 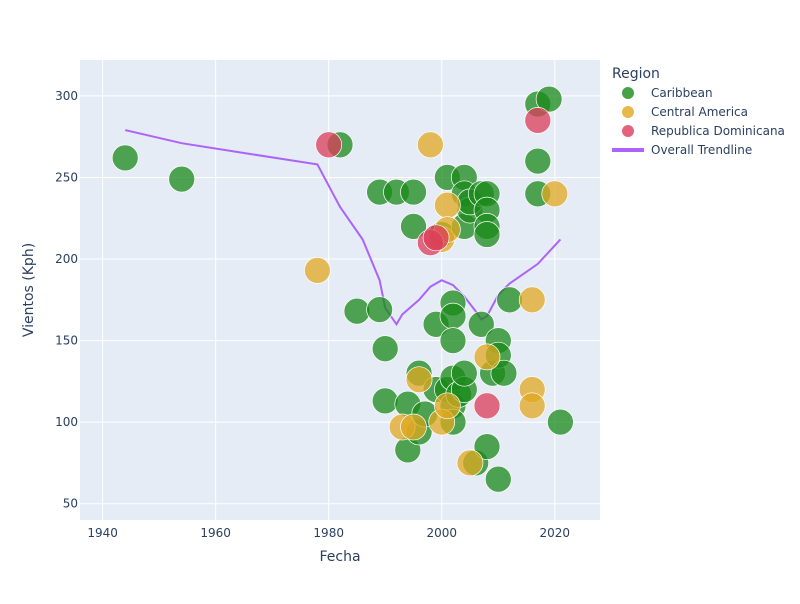 I want to click on legend-label-republica-dominicana: Republica Dominicana, so click(x=718, y=131).